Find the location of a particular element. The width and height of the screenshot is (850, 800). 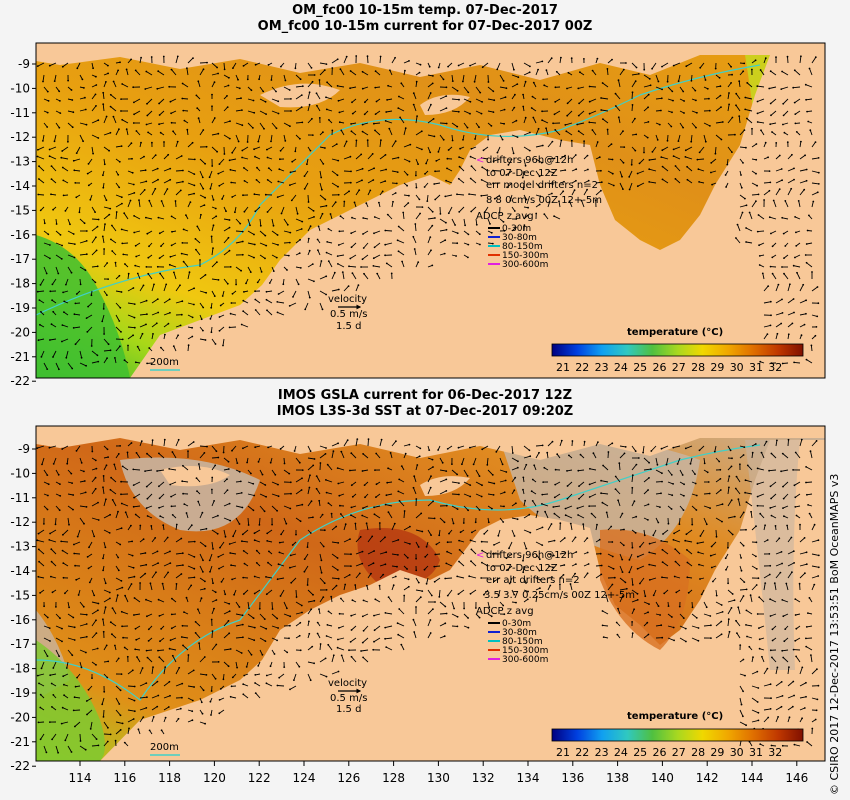

lat-tick-label: -18 is located at coordinates (20, 284).